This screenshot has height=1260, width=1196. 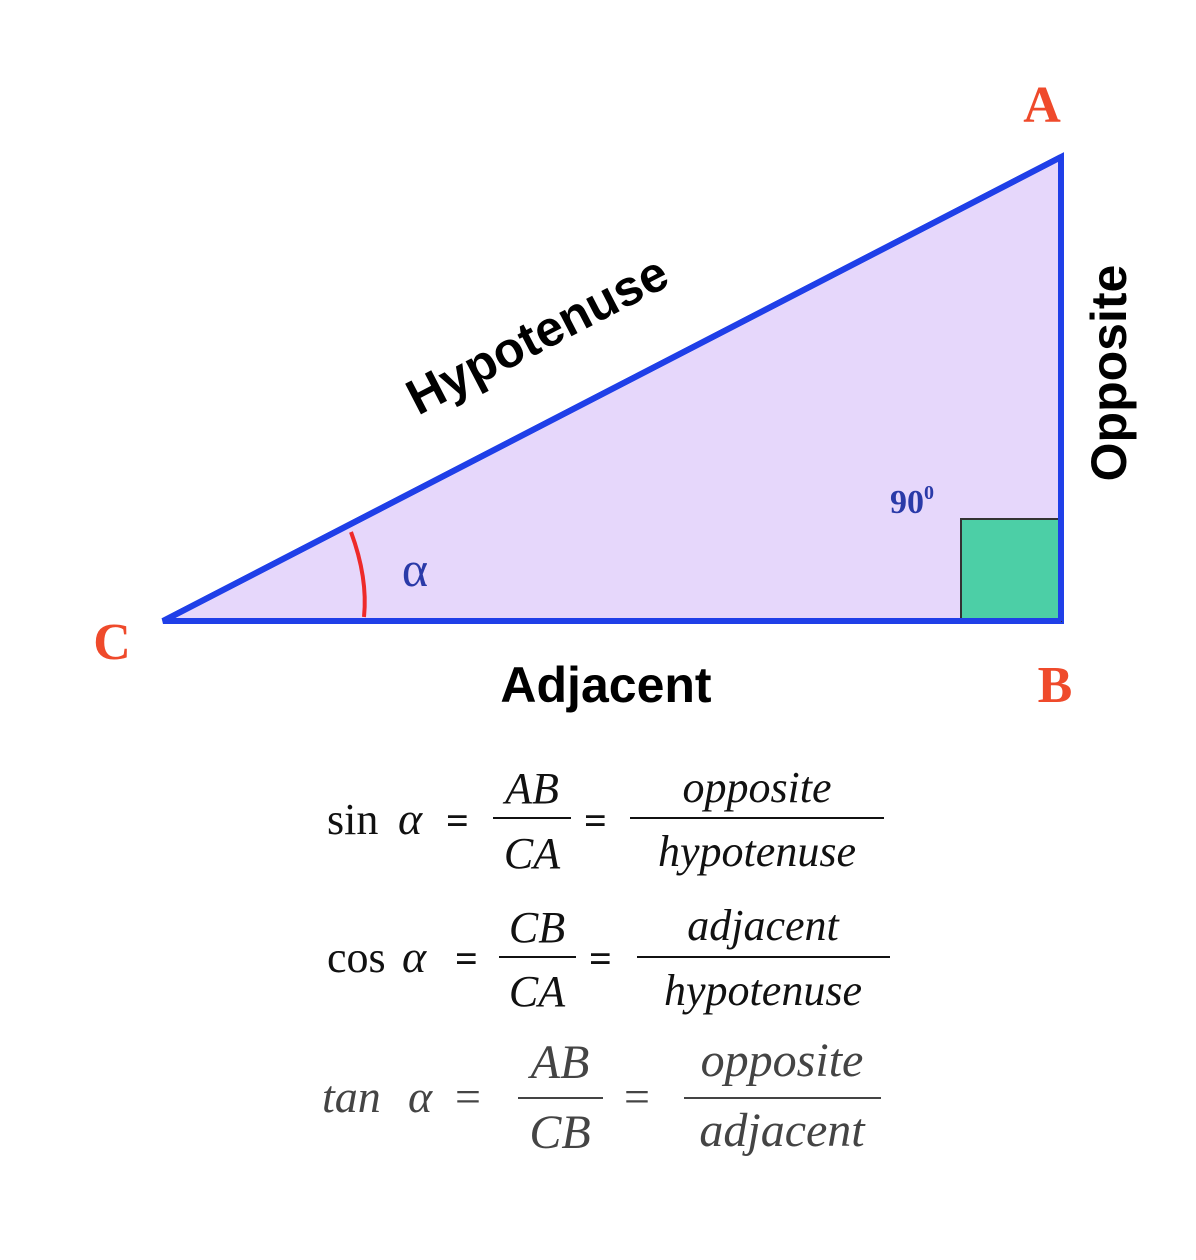 What do you see at coordinates (352, 819) in the screenshot?
I see `sin-func: sin` at bounding box center [352, 819].